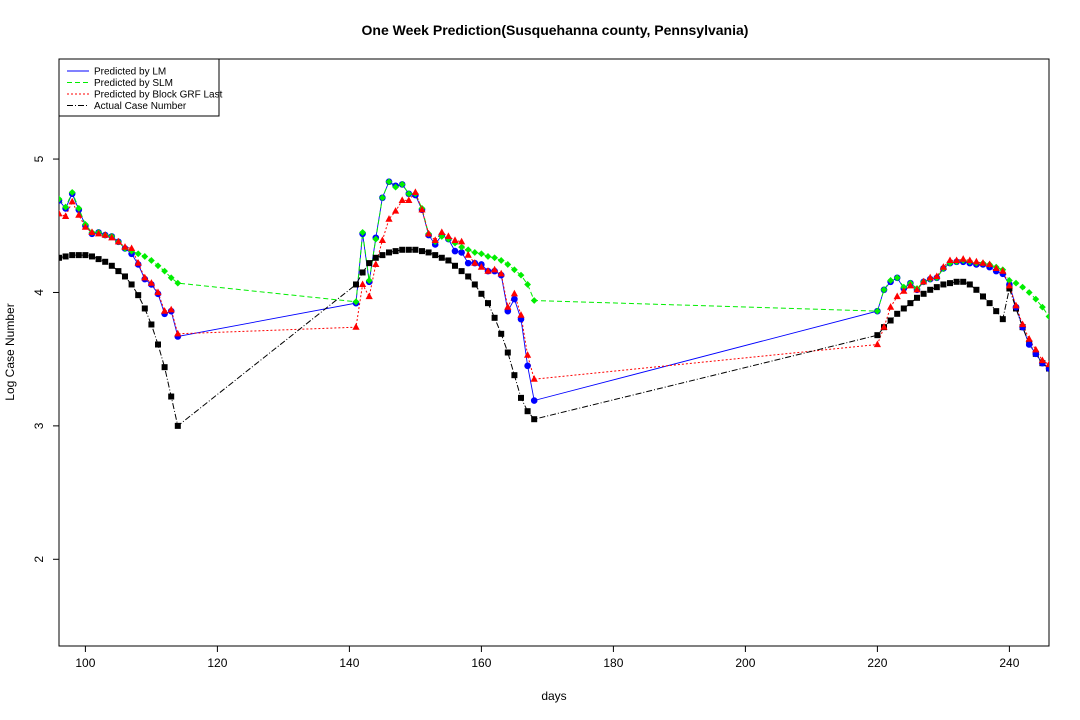 Image resolution: width=1080 pixels, height=720 pixels. What do you see at coordinates (481, 663) in the screenshot?
I see `x-tick-label: 160` at bounding box center [481, 663].